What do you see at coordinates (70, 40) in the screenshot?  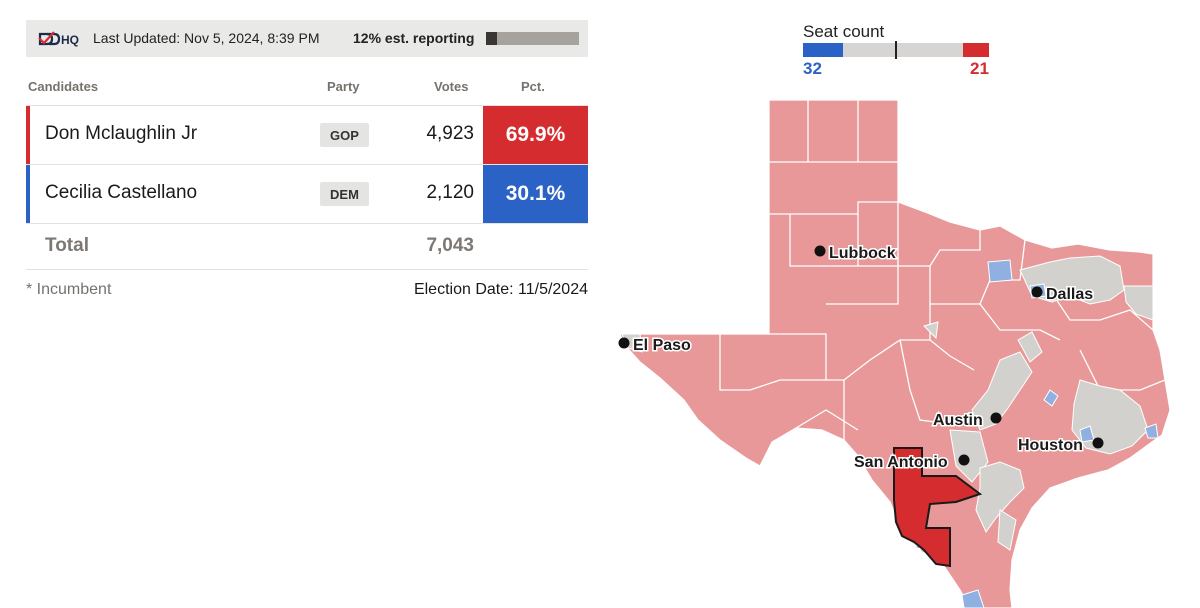 I see `svg-text: HQ` at bounding box center [70, 40].